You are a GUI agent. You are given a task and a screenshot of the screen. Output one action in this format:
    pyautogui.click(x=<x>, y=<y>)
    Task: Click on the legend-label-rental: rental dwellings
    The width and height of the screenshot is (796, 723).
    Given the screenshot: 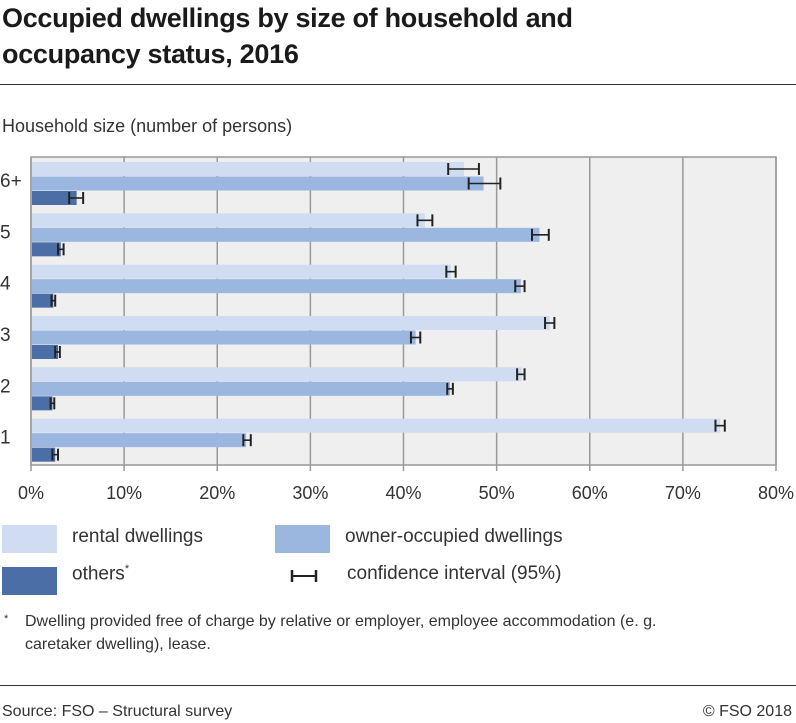 What is the action you would take?
    pyautogui.click(x=137, y=536)
    